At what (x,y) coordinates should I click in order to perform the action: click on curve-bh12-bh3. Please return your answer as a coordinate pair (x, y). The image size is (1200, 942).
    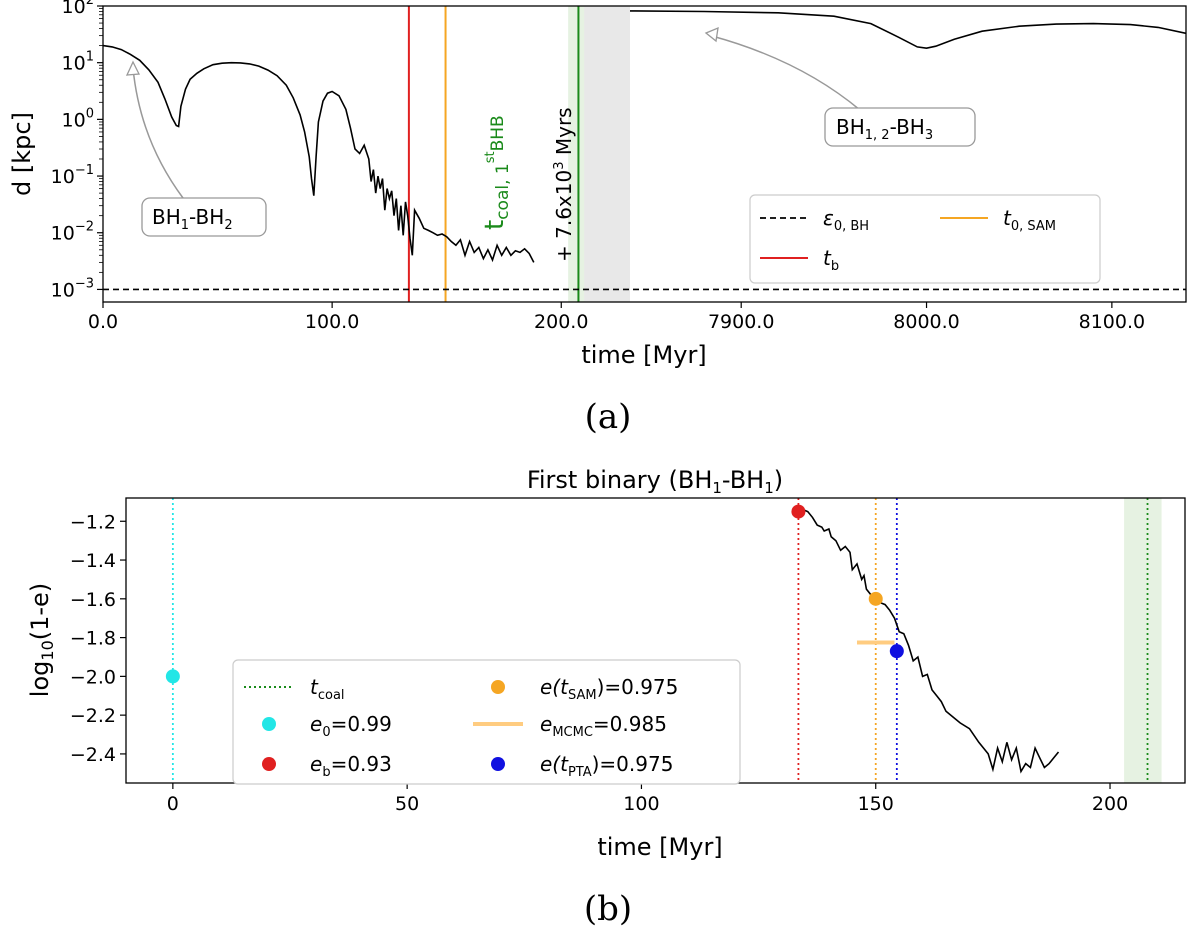
    Looking at the image, I should click on (907, 30).